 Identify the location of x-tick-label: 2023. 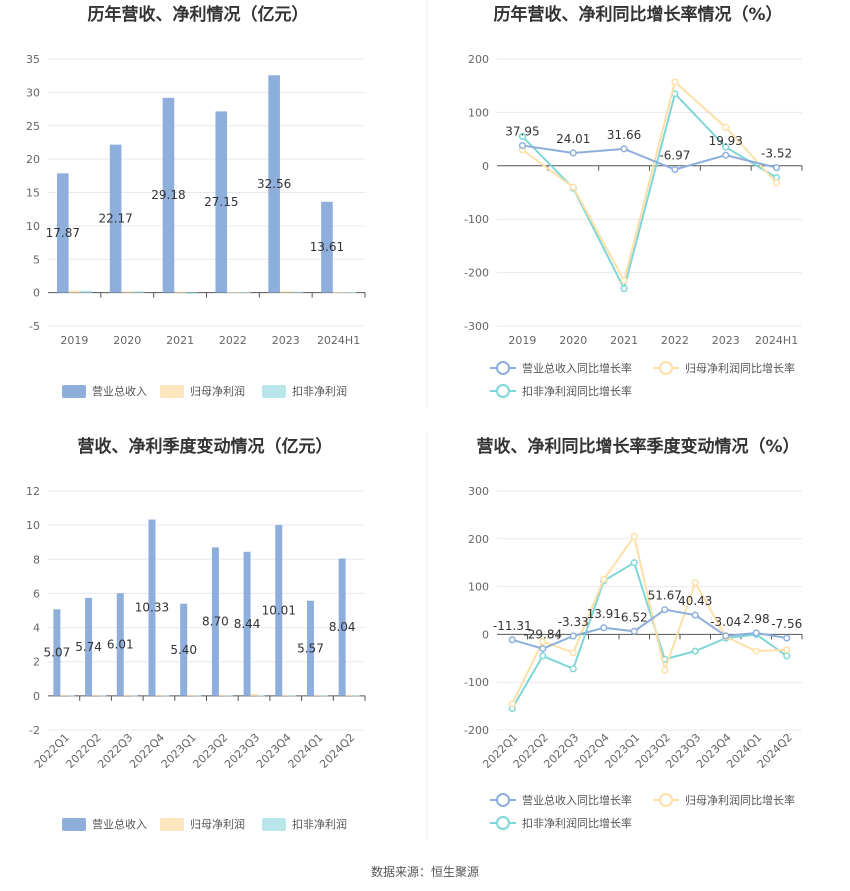
(286, 340).